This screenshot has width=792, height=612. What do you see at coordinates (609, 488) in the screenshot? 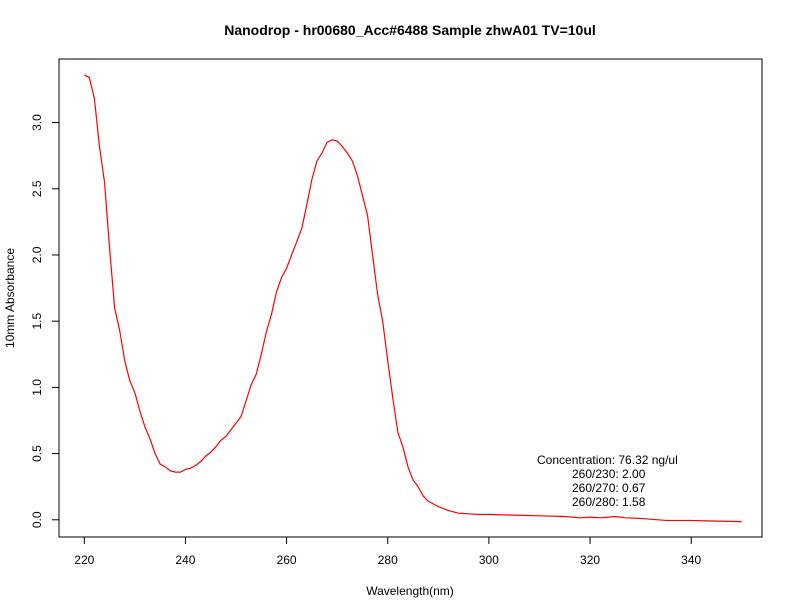
I see `annotation-260-270: 260/270: 0.67` at bounding box center [609, 488].